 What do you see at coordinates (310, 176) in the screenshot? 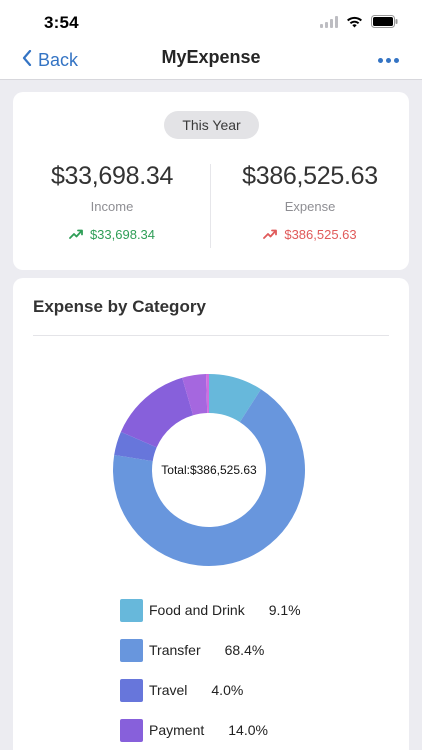
I see `expense-amount: $386,525.63` at bounding box center [310, 176].